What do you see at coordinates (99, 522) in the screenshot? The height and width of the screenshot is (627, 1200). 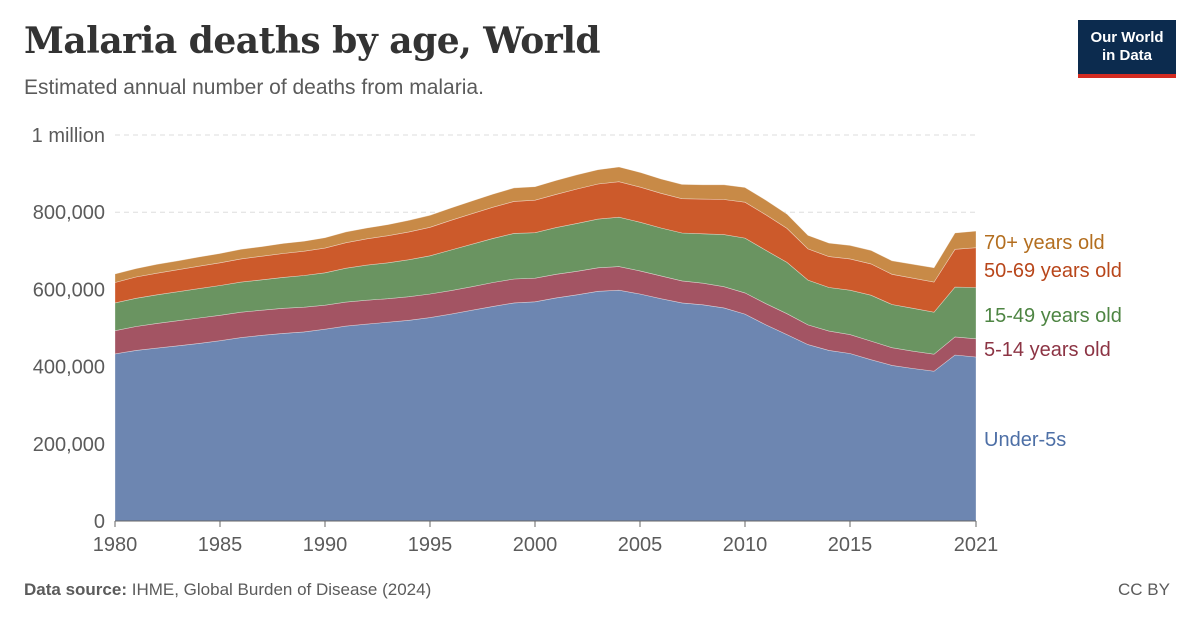 I see `y-tick-label: 0` at bounding box center [99, 522].